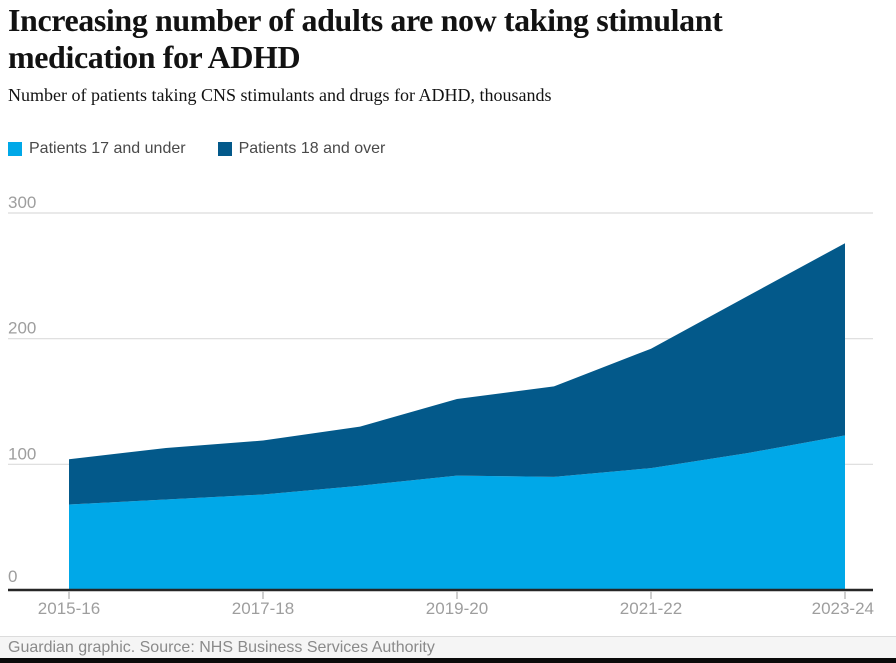 The height and width of the screenshot is (663, 896). Describe the element at coordinates (22, 202) in the screenshot. I see `y-tick-label-300: 300` at that location.